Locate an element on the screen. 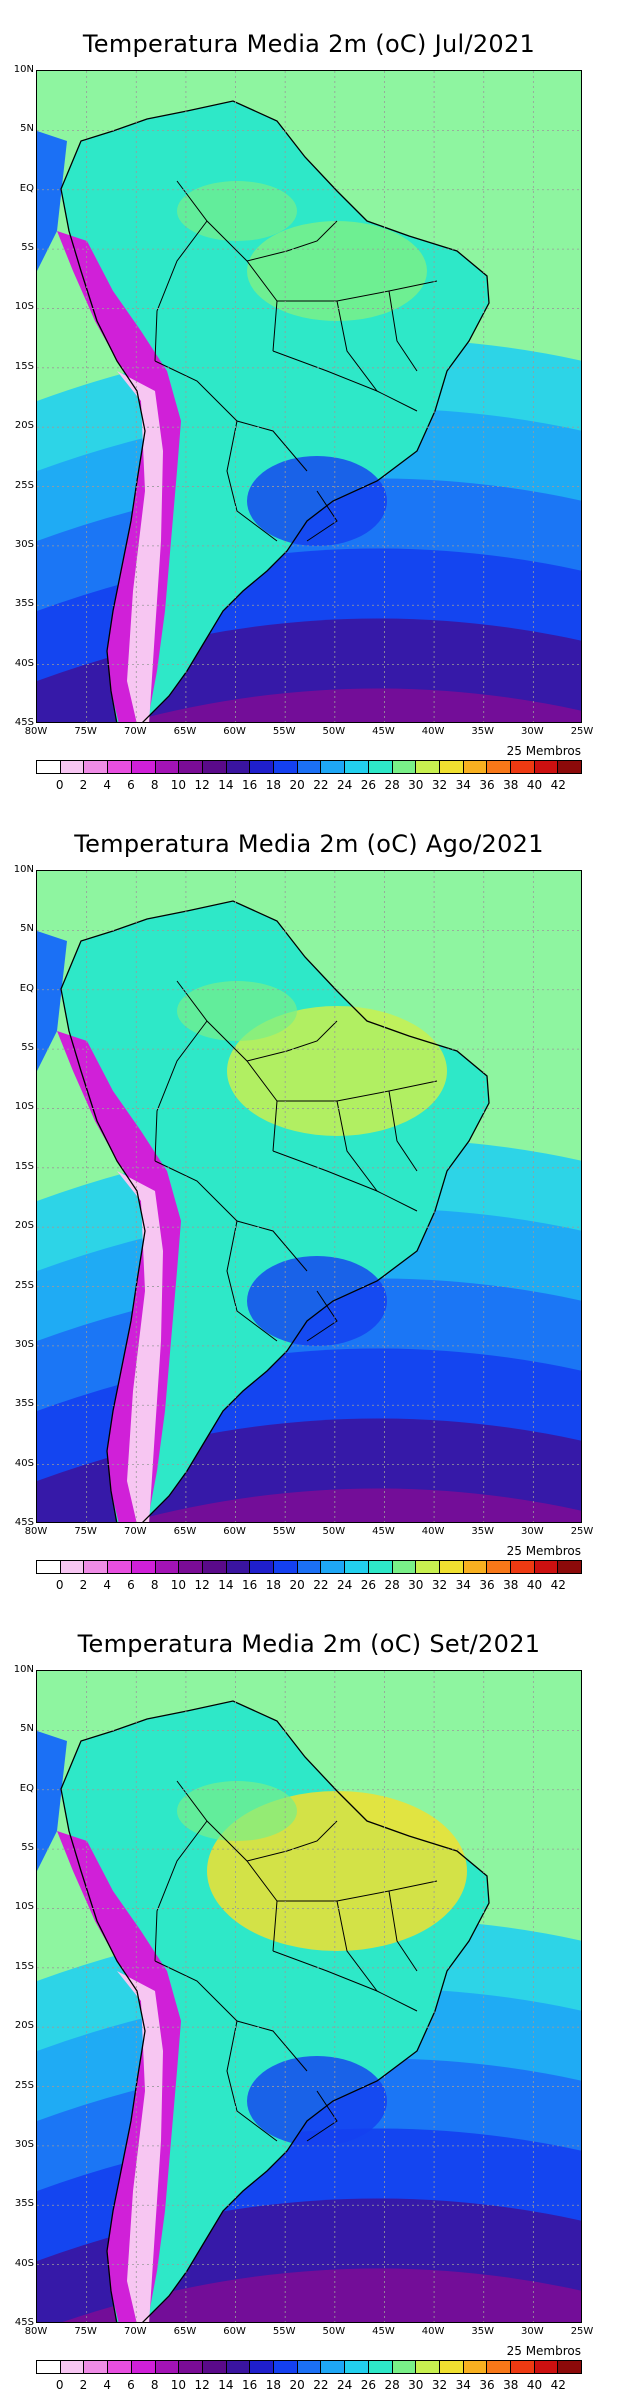 The height and width of the screenshot is (2400, 618). lat-tick-label: EQ is located at coordinates (26, 188).